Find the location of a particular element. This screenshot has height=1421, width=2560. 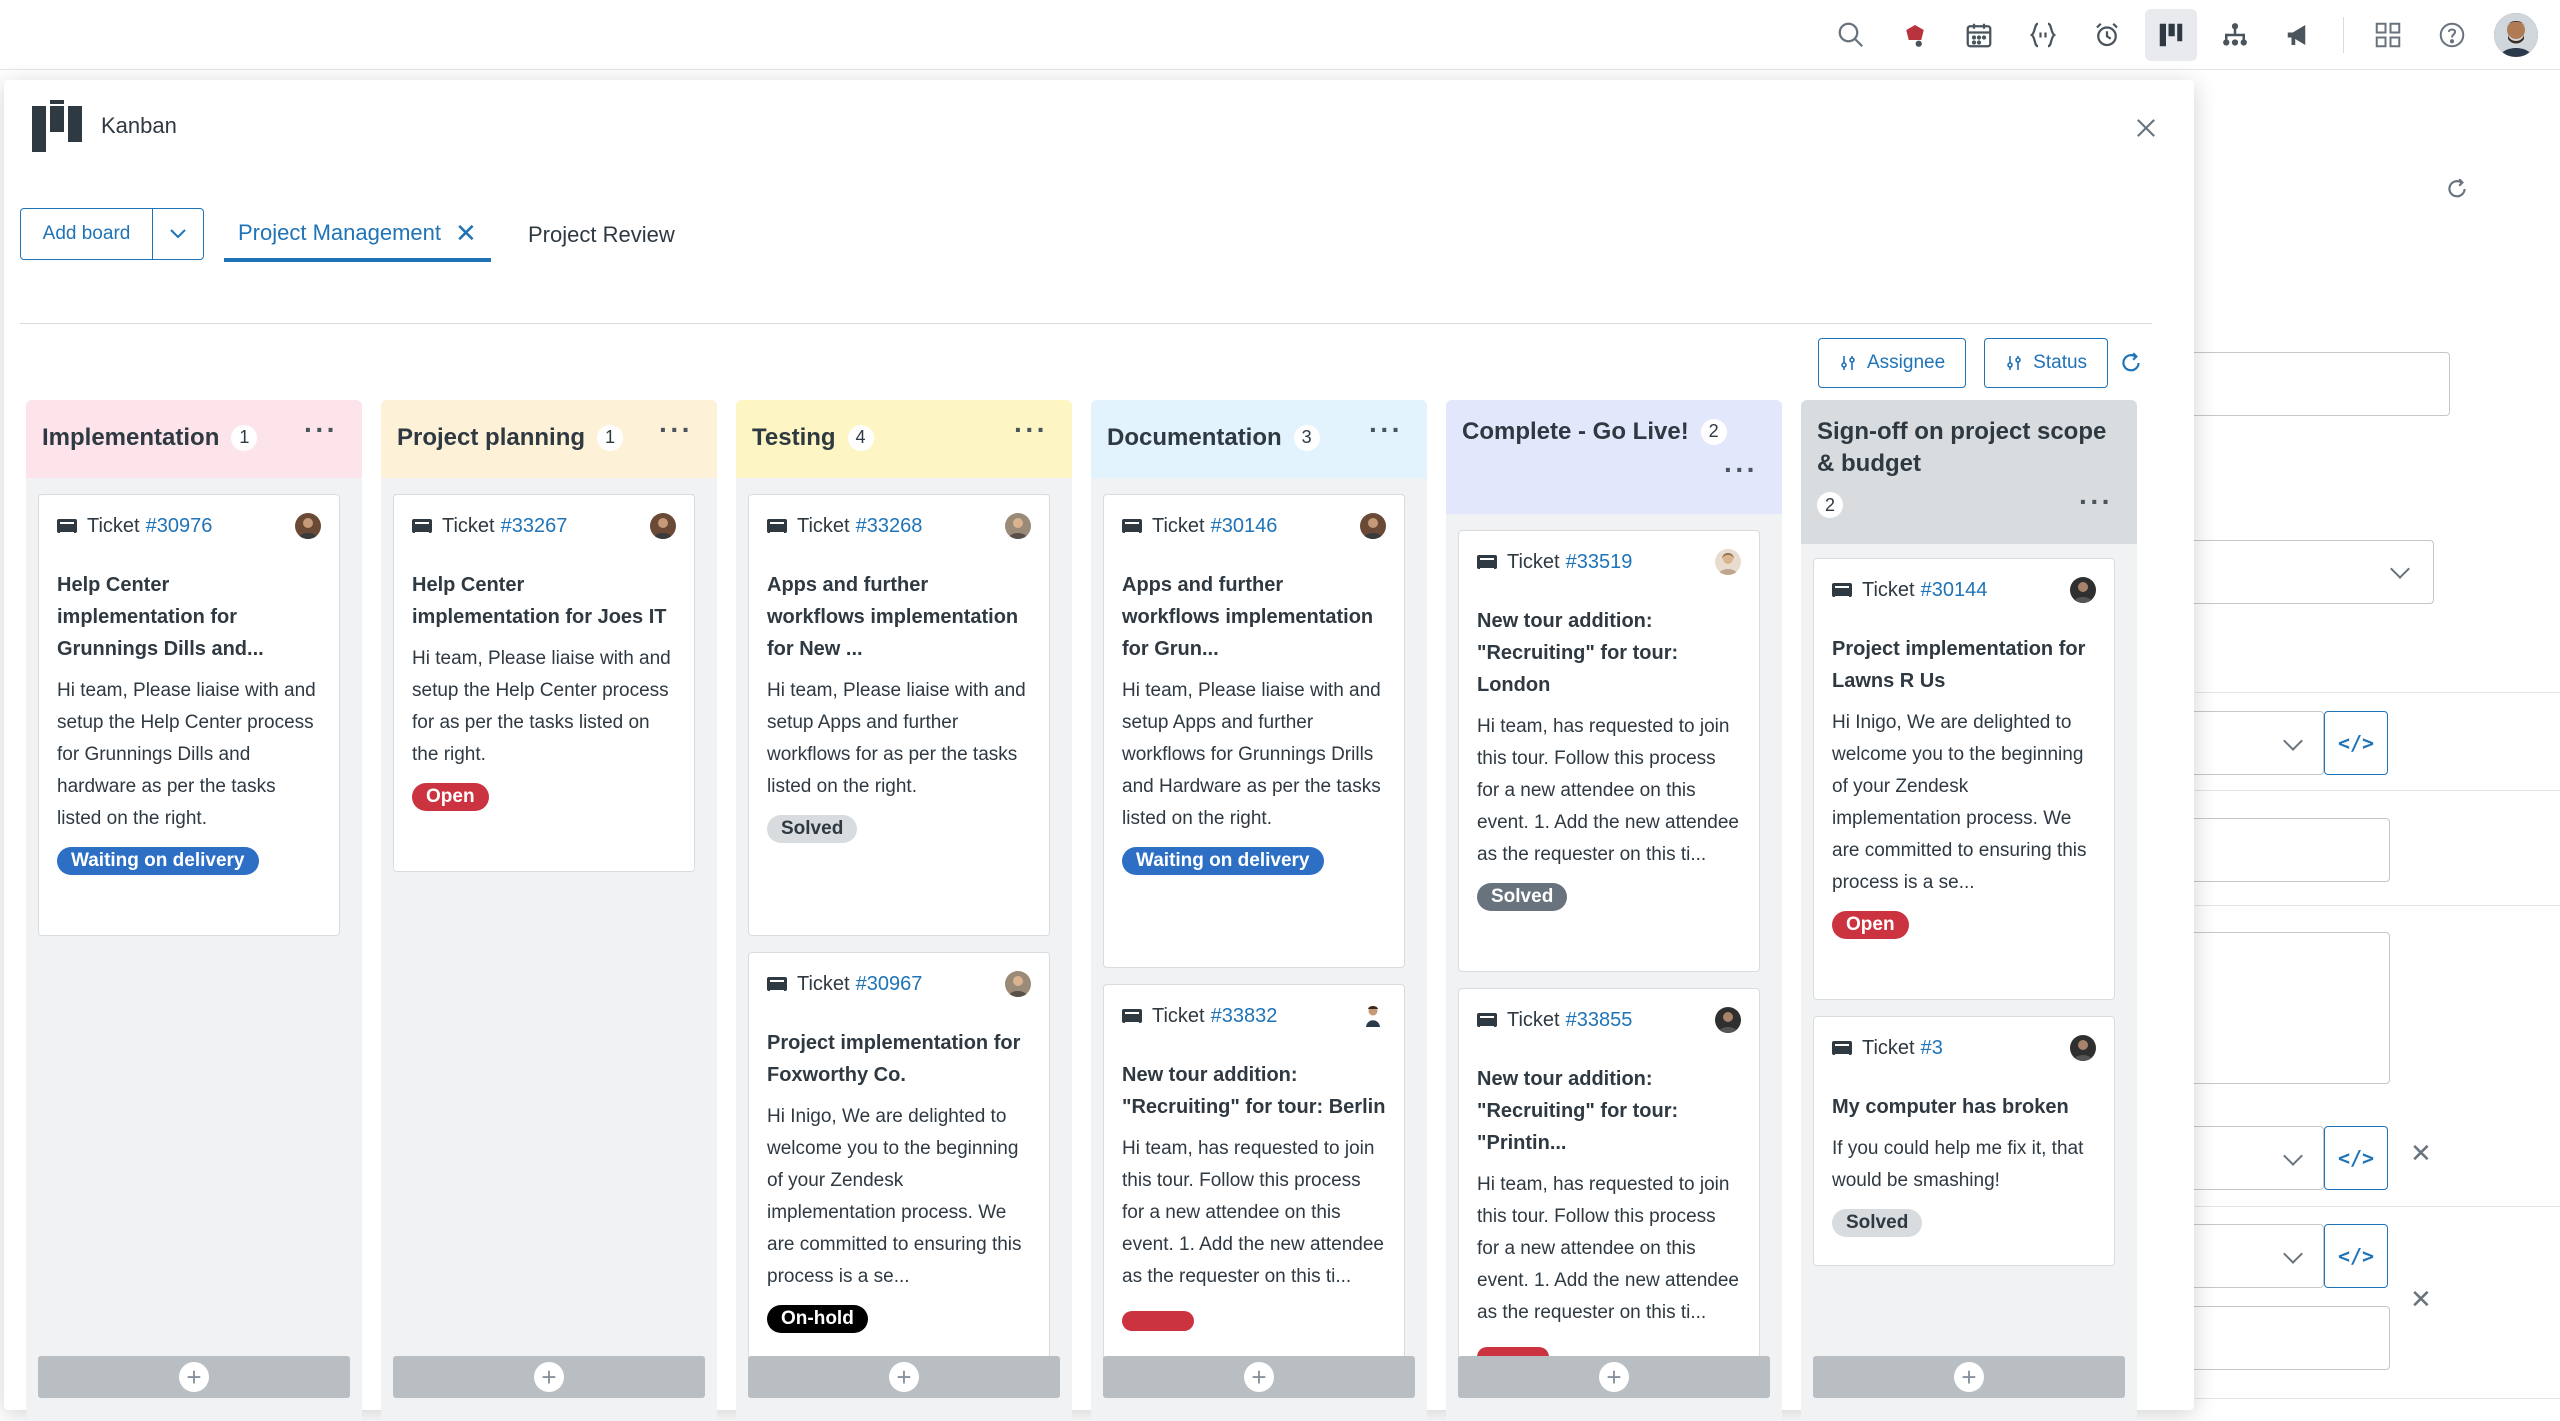

status-badge is located at coordinates (1158, 1321).